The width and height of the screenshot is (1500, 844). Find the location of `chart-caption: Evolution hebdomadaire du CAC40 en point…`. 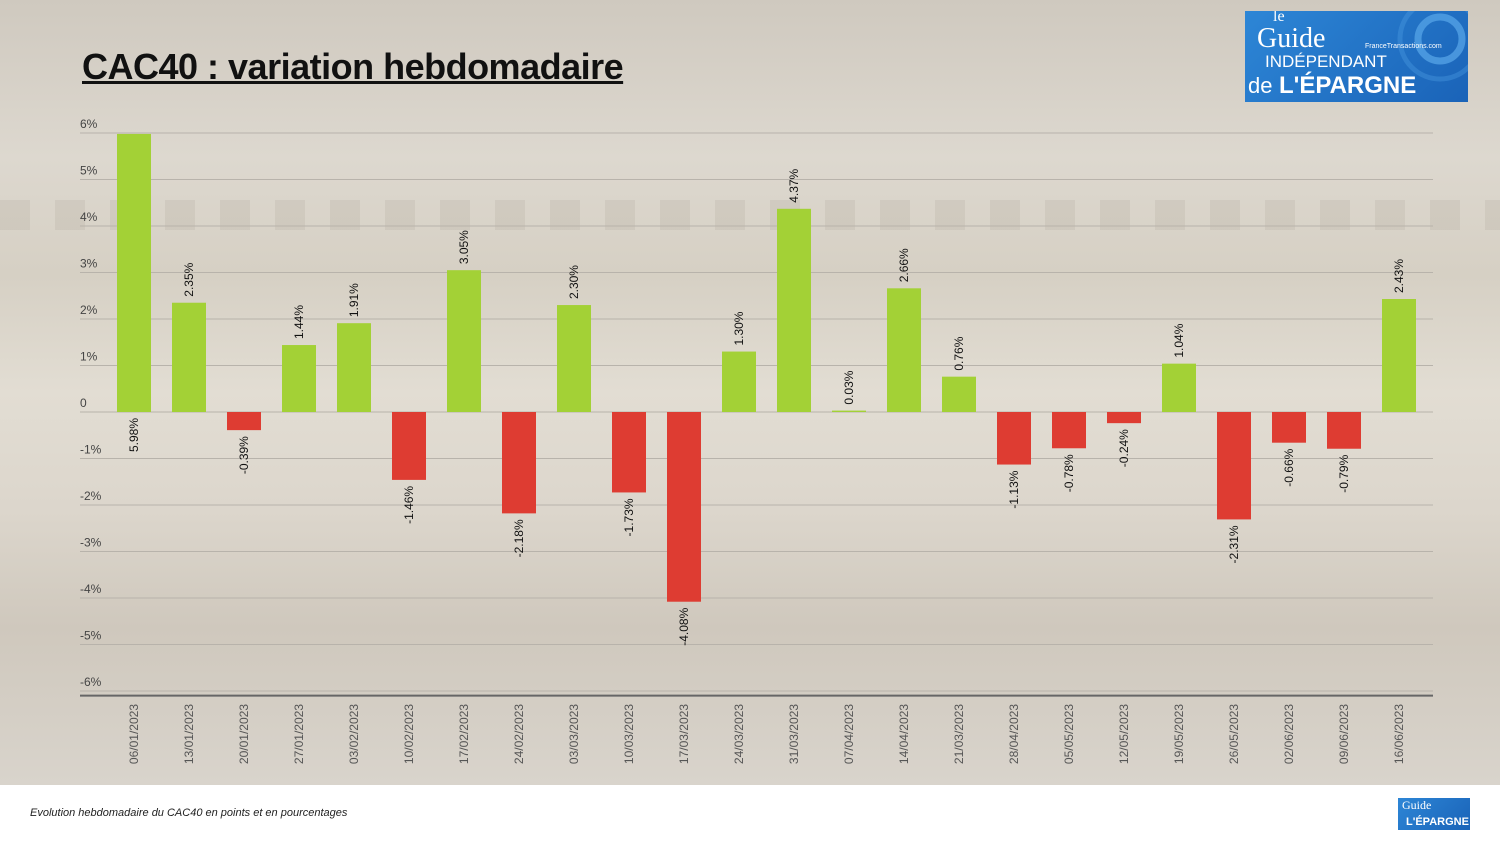

chart-caption: Evolution hebdomadaire du CAC40 en point… is located at coordinates (189, 813).